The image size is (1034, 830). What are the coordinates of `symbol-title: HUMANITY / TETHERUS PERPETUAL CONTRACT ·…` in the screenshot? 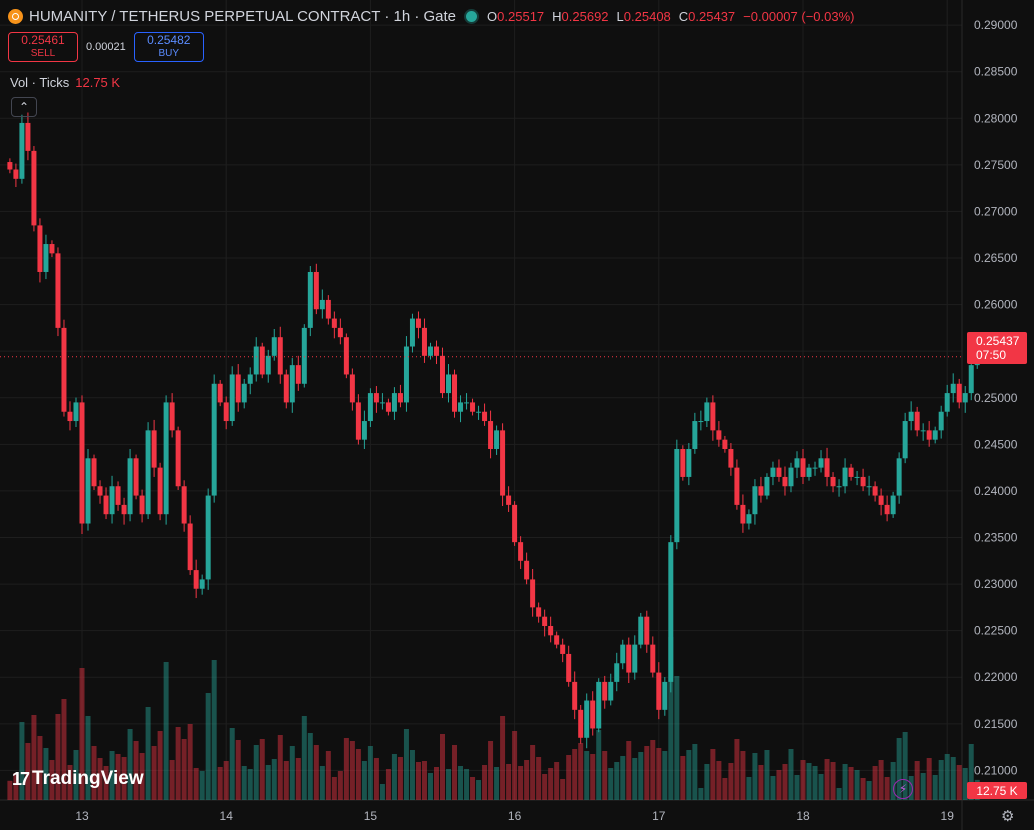 It's located at (243, 16).